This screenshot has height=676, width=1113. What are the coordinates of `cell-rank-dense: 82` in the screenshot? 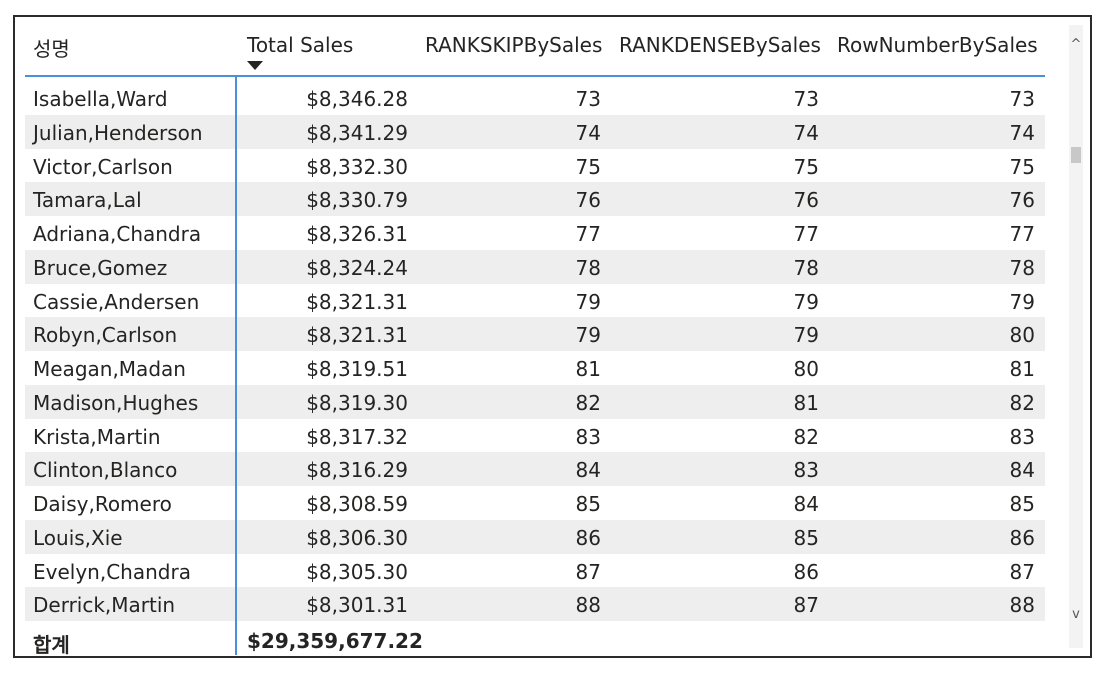 It's located at (806, 436).